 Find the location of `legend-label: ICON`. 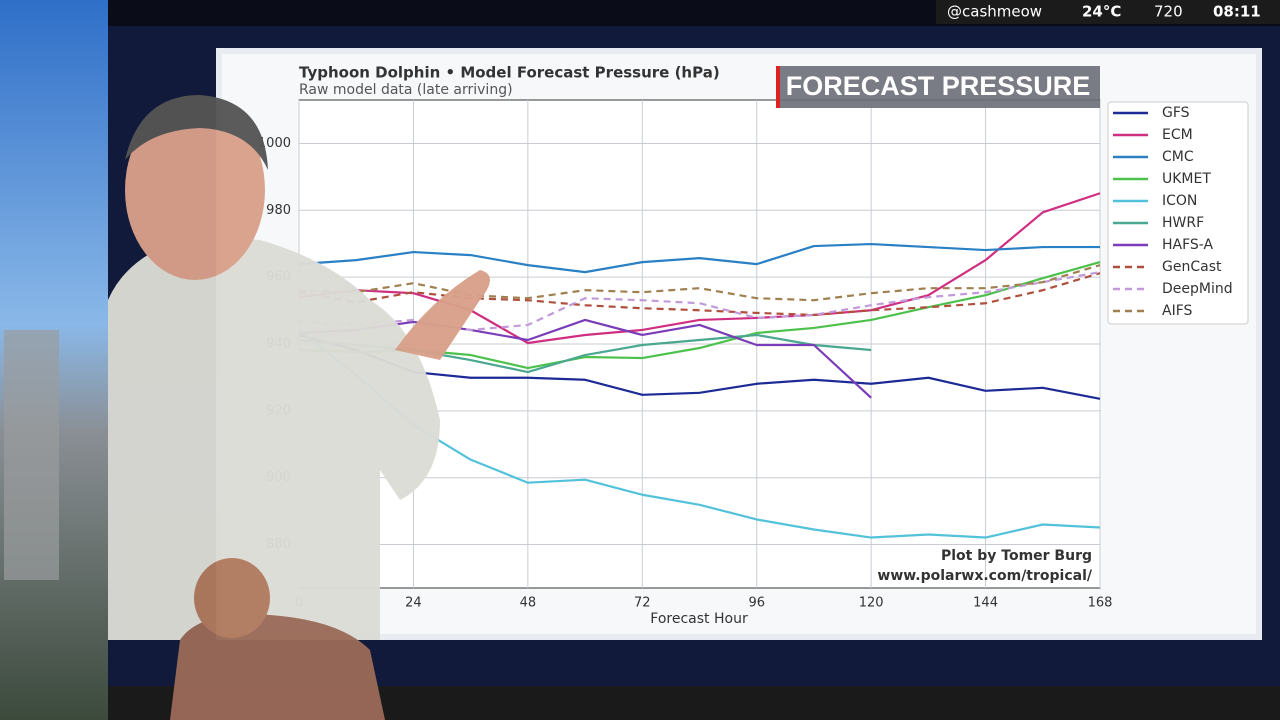

legend-label: ICON is located at coordinates (1179, 201).